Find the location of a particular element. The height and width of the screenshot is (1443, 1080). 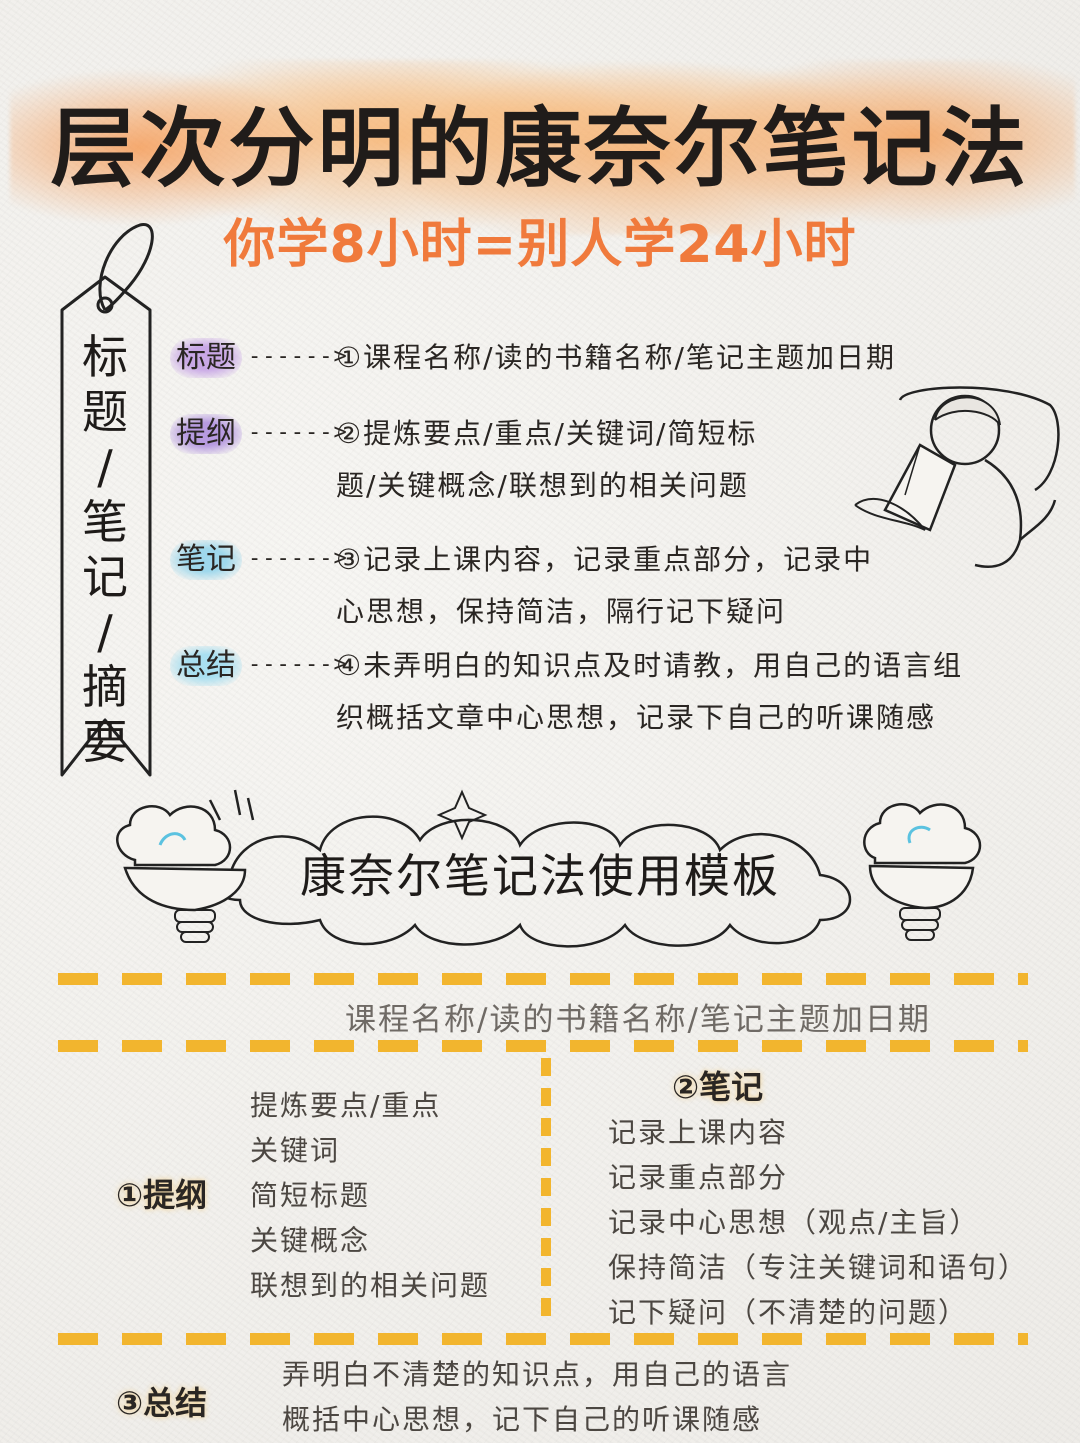

tag-vertical-text: 标题 / 笔记 / 摘要 is located at coordinates (105, 550).